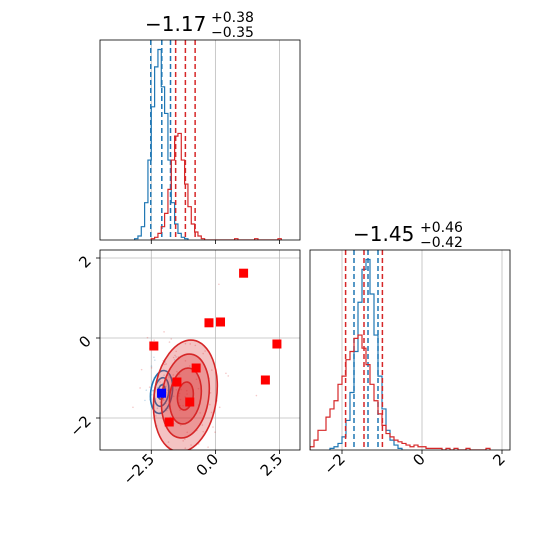 Image resolution: width=550 pixels, height=550 pixels. Describe the element at coordinates (80, 426) in the screenshot. I see `scatter-ytick-label: −2` at that location.